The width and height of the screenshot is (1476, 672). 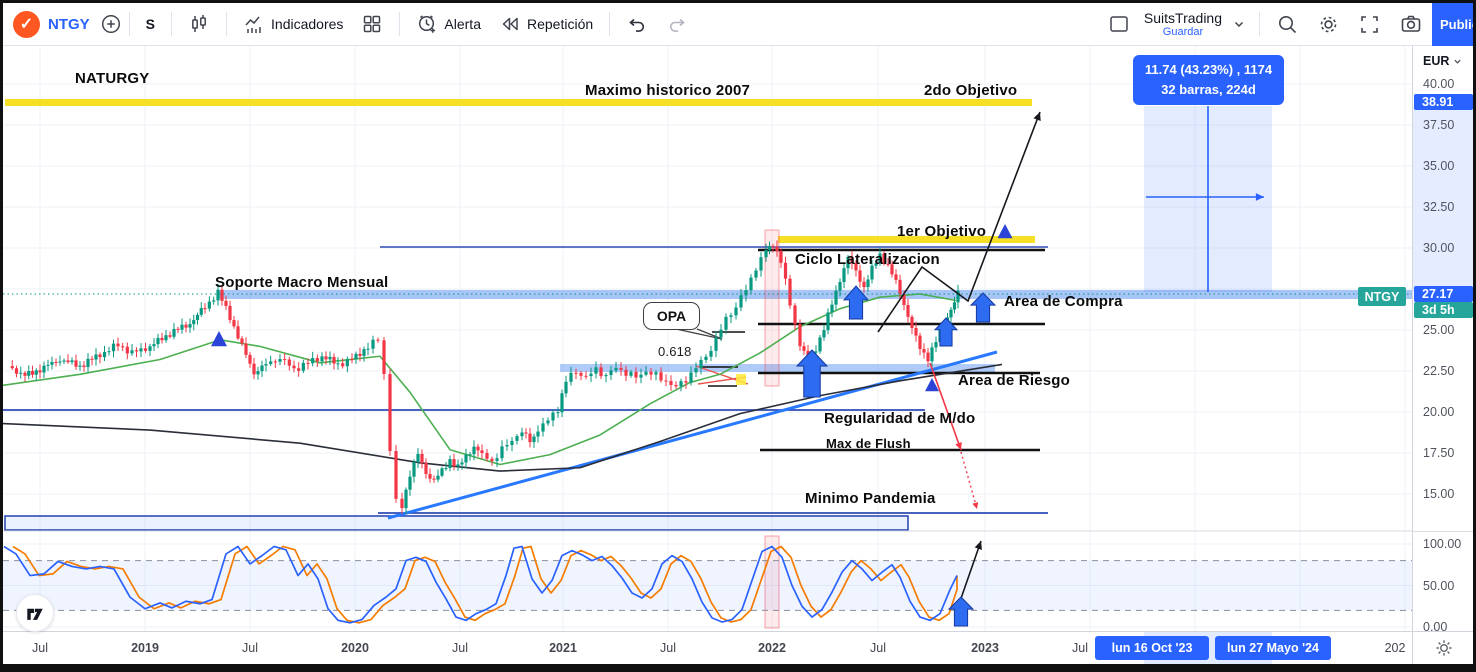 I want to click on label-minimo-pandemia: Minimo Pandemia, so click(x=870, y=498).